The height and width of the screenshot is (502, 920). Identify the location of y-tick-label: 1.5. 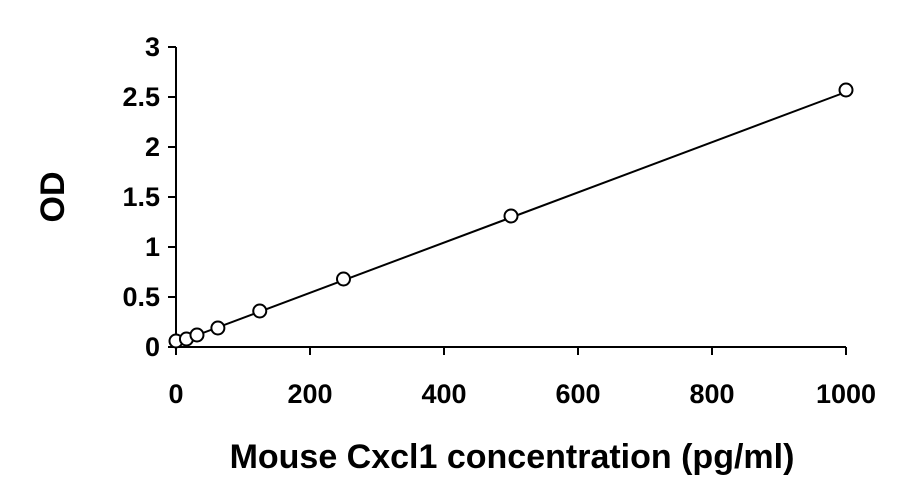
(141, 197).